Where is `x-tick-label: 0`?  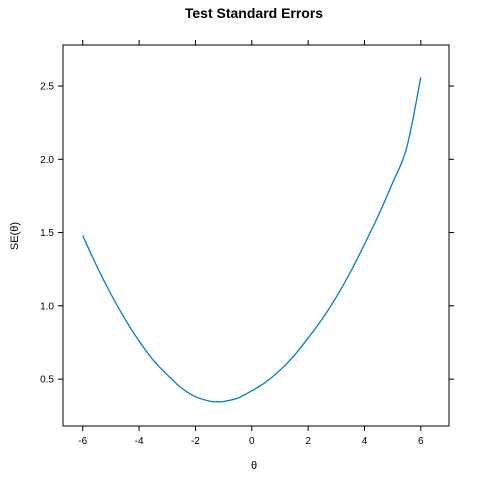
x-tick-label: 0 is located at coordinates (252, 441).